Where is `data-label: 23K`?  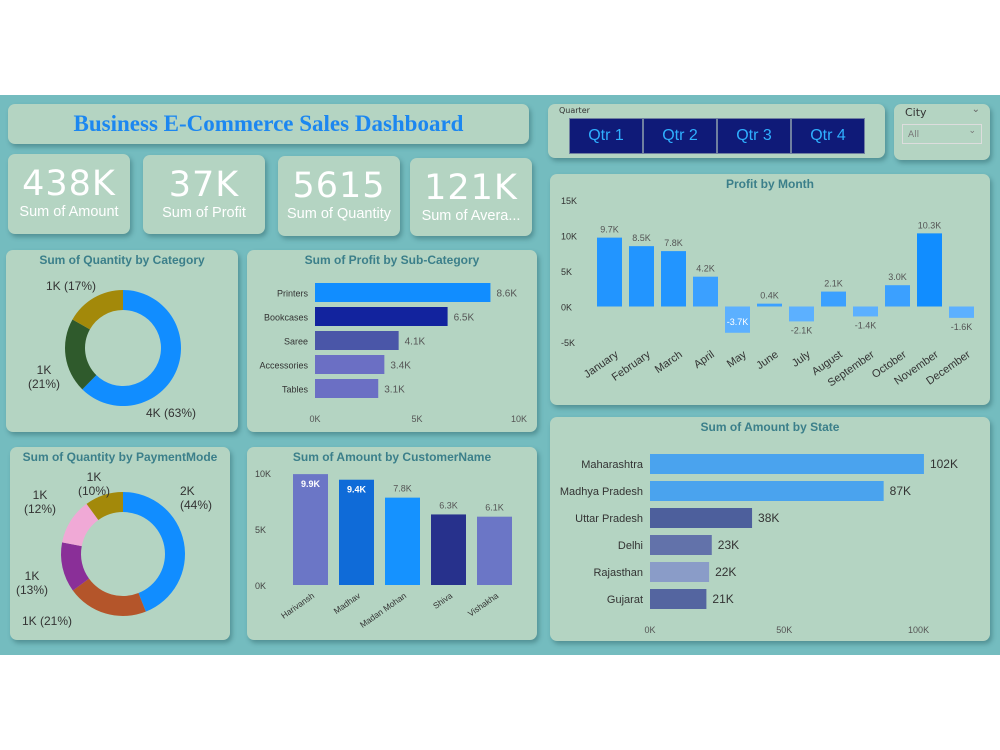
data-label: 23K is located at coordinates (728, 545).